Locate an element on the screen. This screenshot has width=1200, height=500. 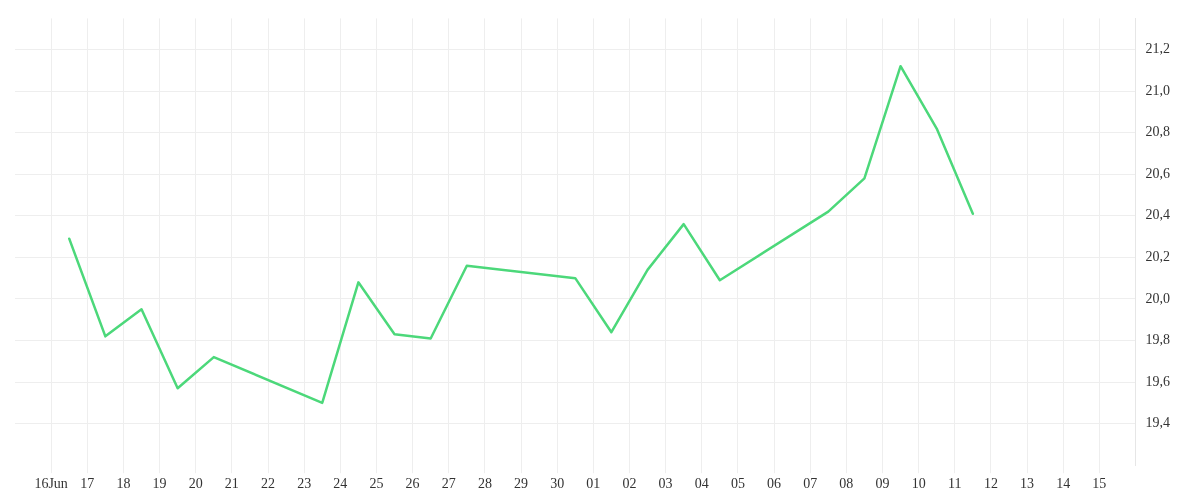
x-tick-label: 30 is located at coordinates (557, 484).